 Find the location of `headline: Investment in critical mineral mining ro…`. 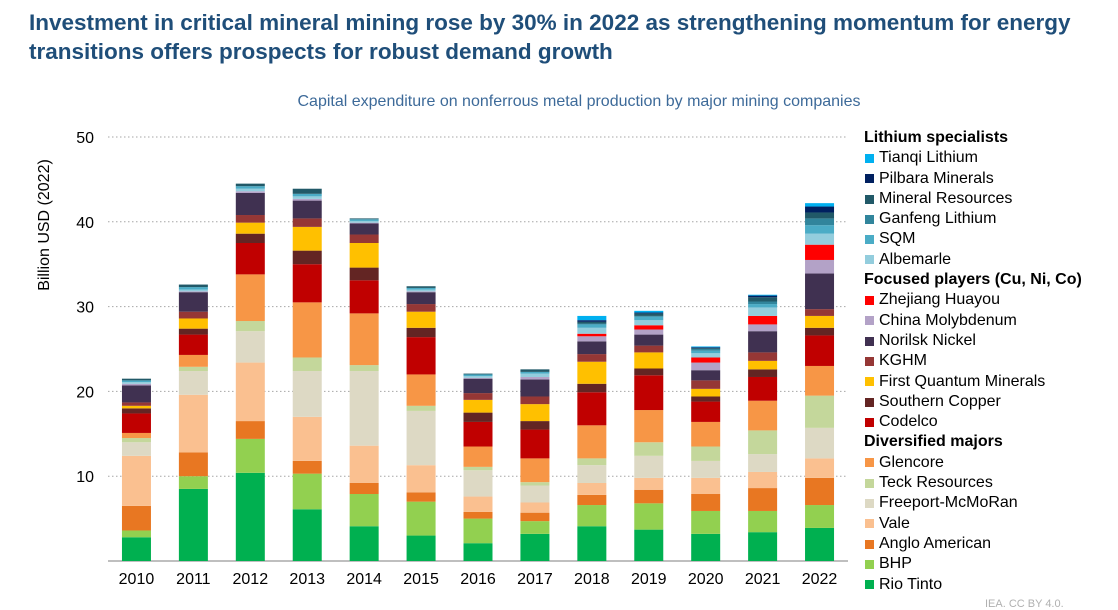

headline: Investment in critical mineral mining ro… is located at coordinates (550, 37).